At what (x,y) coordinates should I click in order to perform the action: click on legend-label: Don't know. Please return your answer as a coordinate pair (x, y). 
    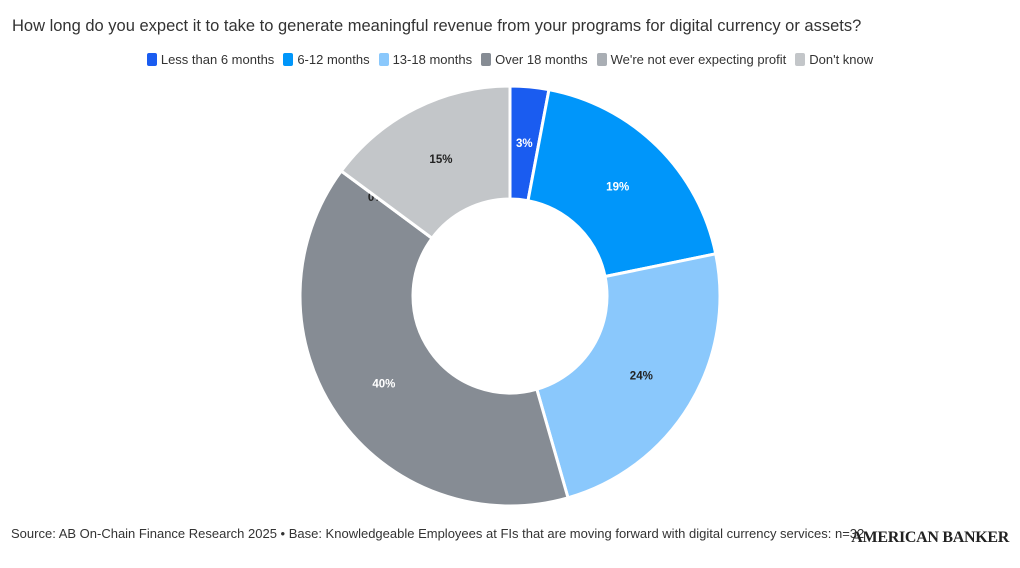
    Looking at the image, I should click on (841, 59).